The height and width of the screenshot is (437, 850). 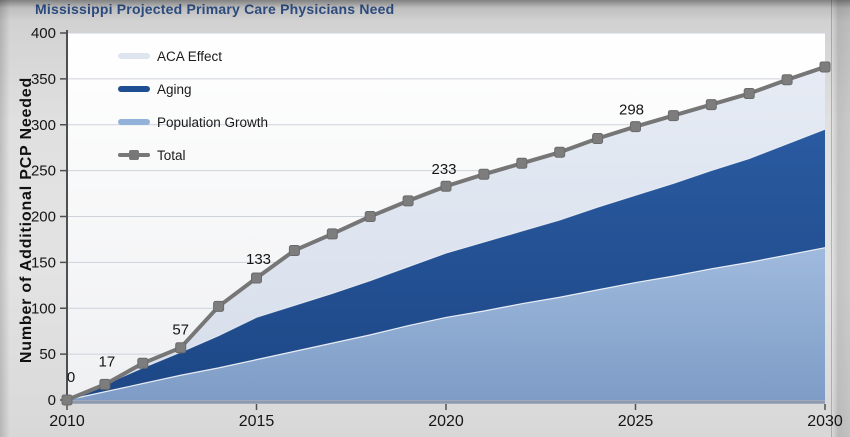 I want to click on x-tick-label: 2015, so click(x=257, y=421).